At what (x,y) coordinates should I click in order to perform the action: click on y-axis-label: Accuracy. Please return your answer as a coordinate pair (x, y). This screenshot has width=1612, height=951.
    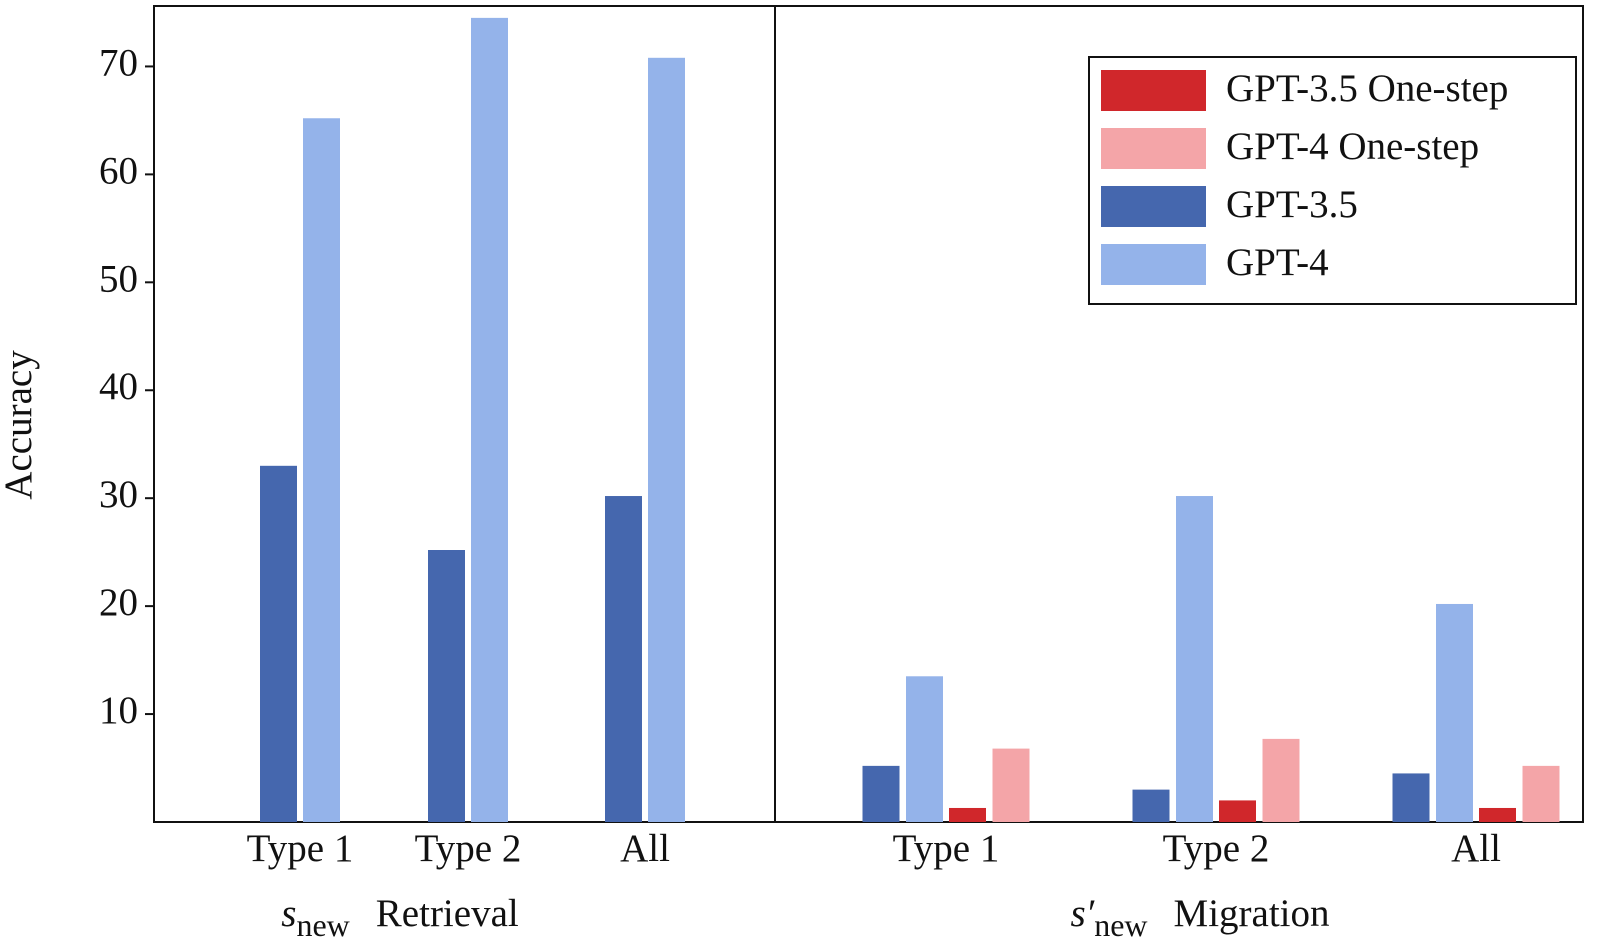
    Looking at the image, I should click on (20, 425).